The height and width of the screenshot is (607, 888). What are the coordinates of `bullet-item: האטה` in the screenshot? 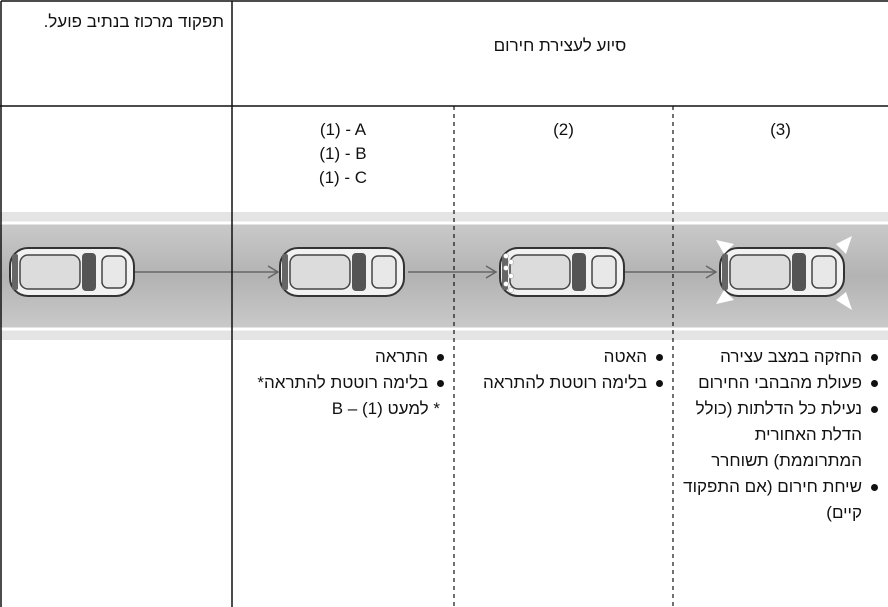 It's located at (560, 357).